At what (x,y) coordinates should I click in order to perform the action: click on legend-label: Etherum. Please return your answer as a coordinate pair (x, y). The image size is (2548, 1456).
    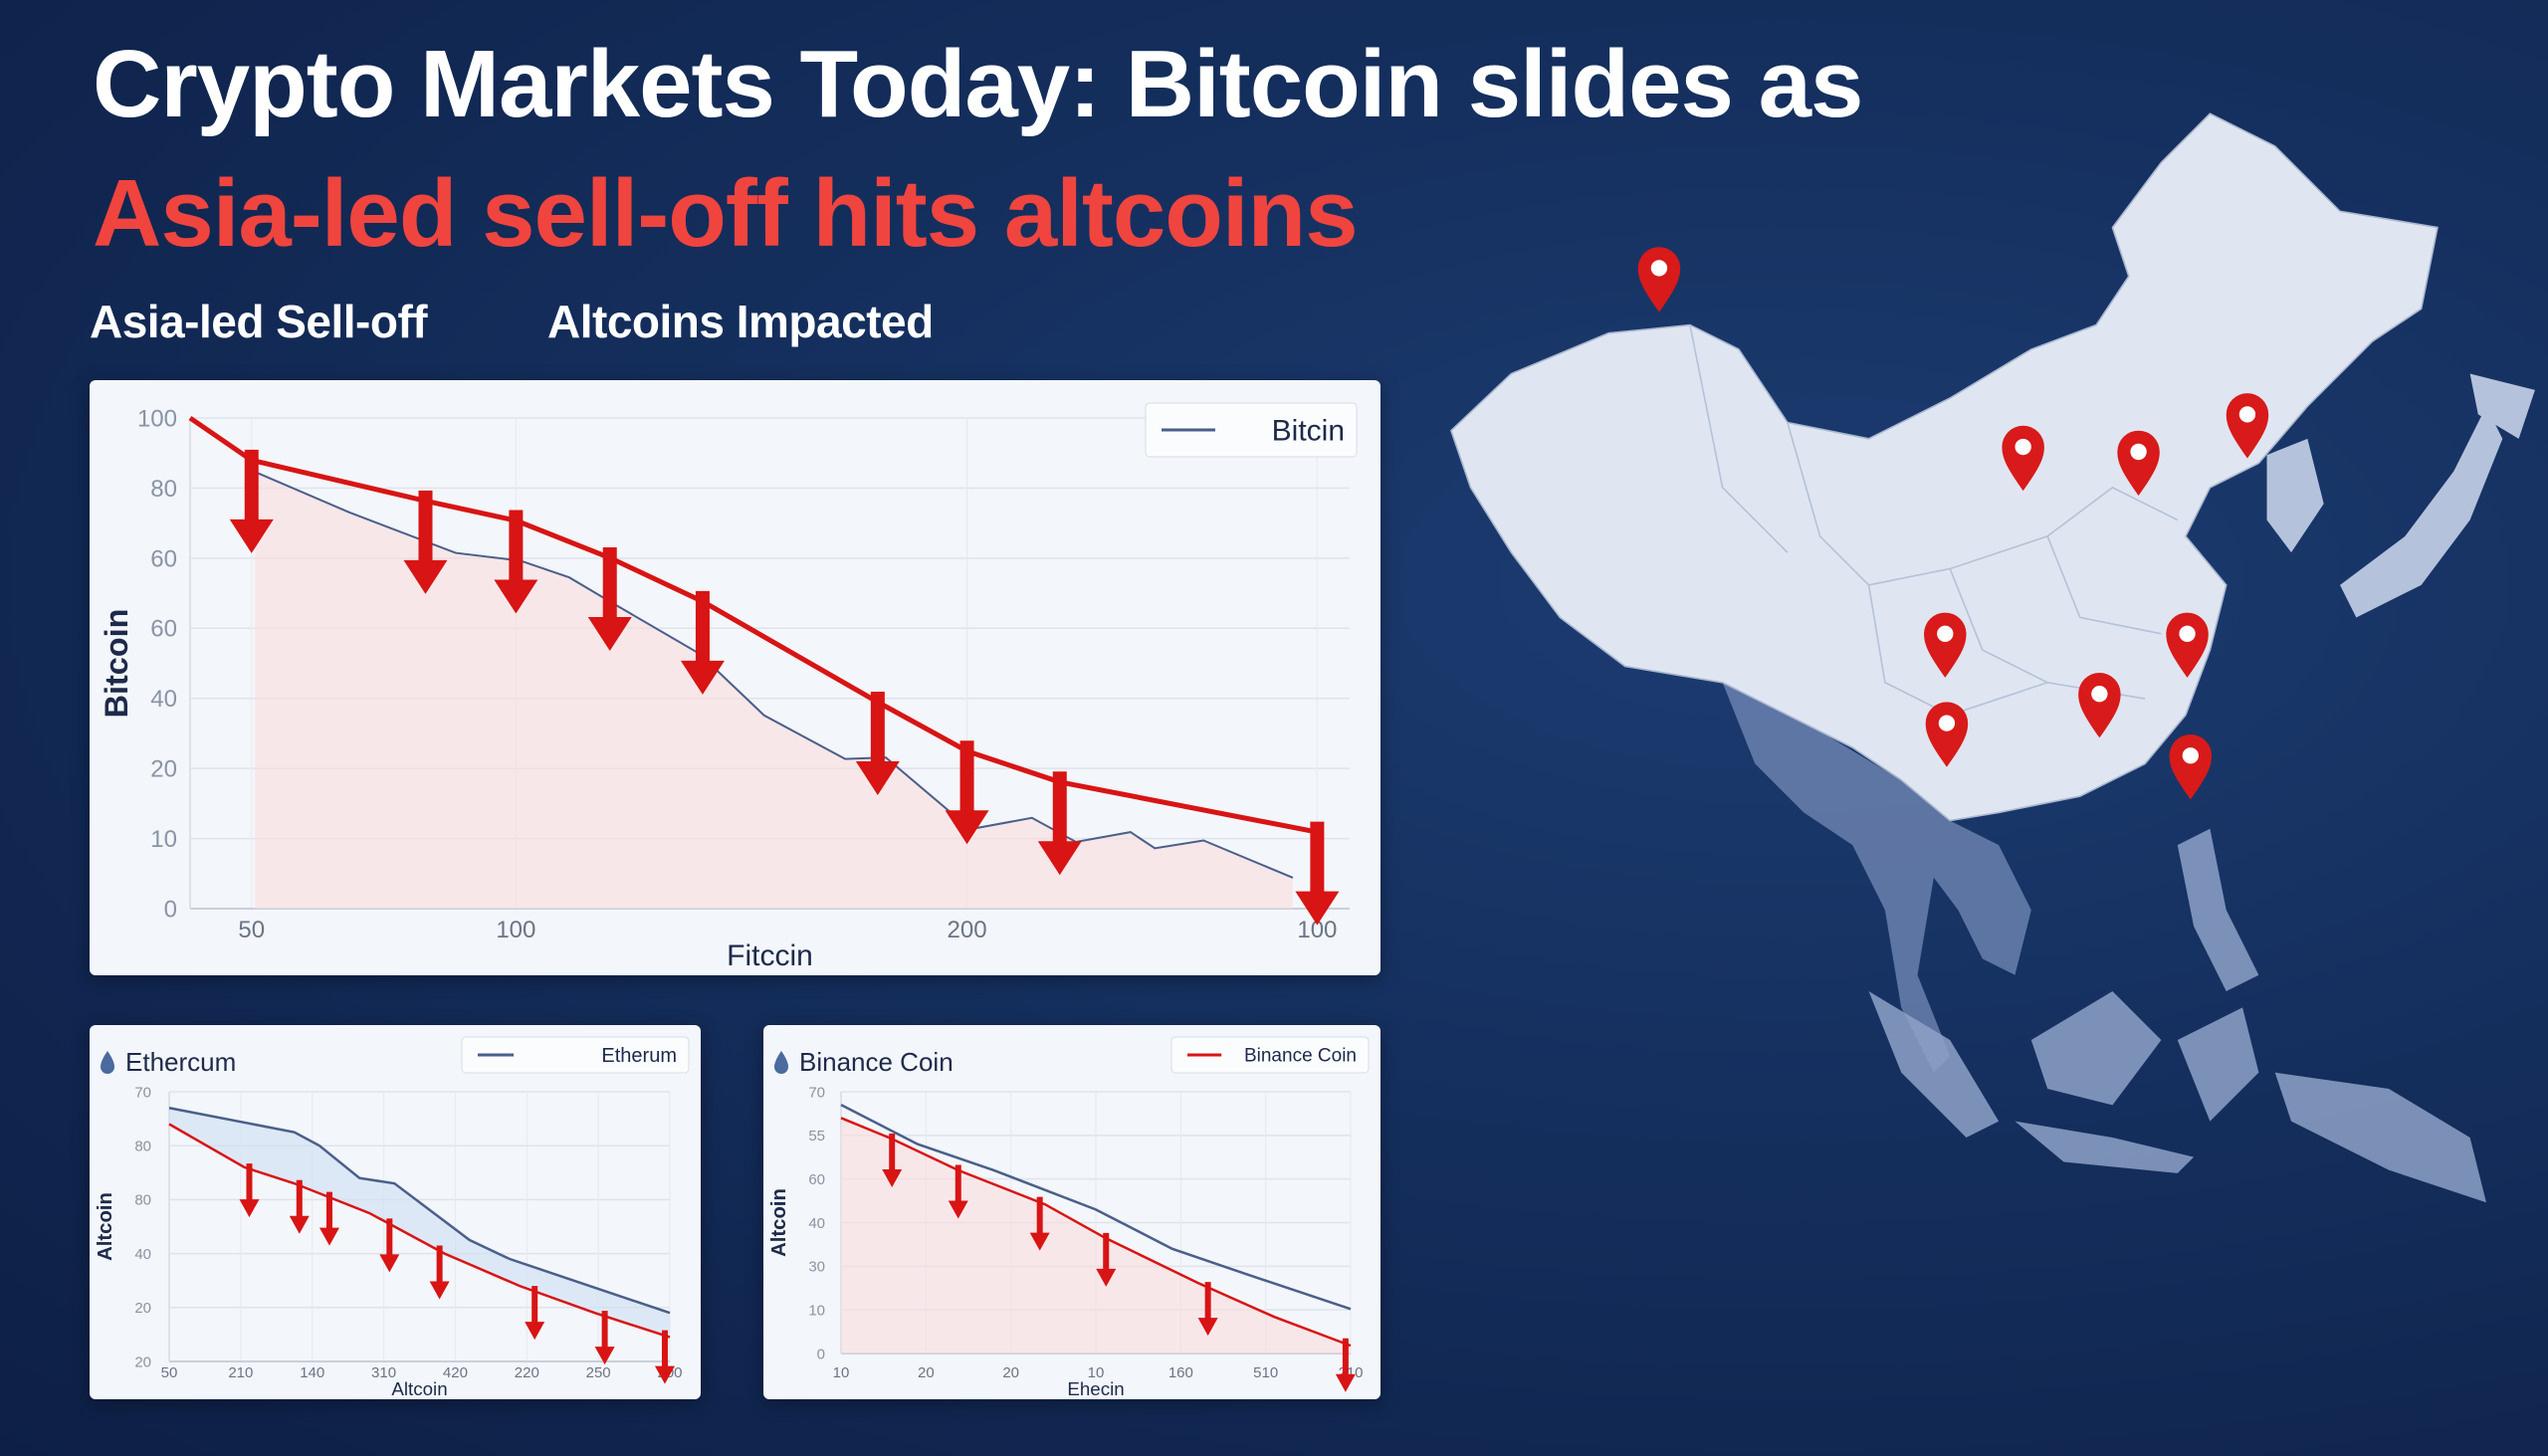
    Looking at the image, I should click on (639, 1056).